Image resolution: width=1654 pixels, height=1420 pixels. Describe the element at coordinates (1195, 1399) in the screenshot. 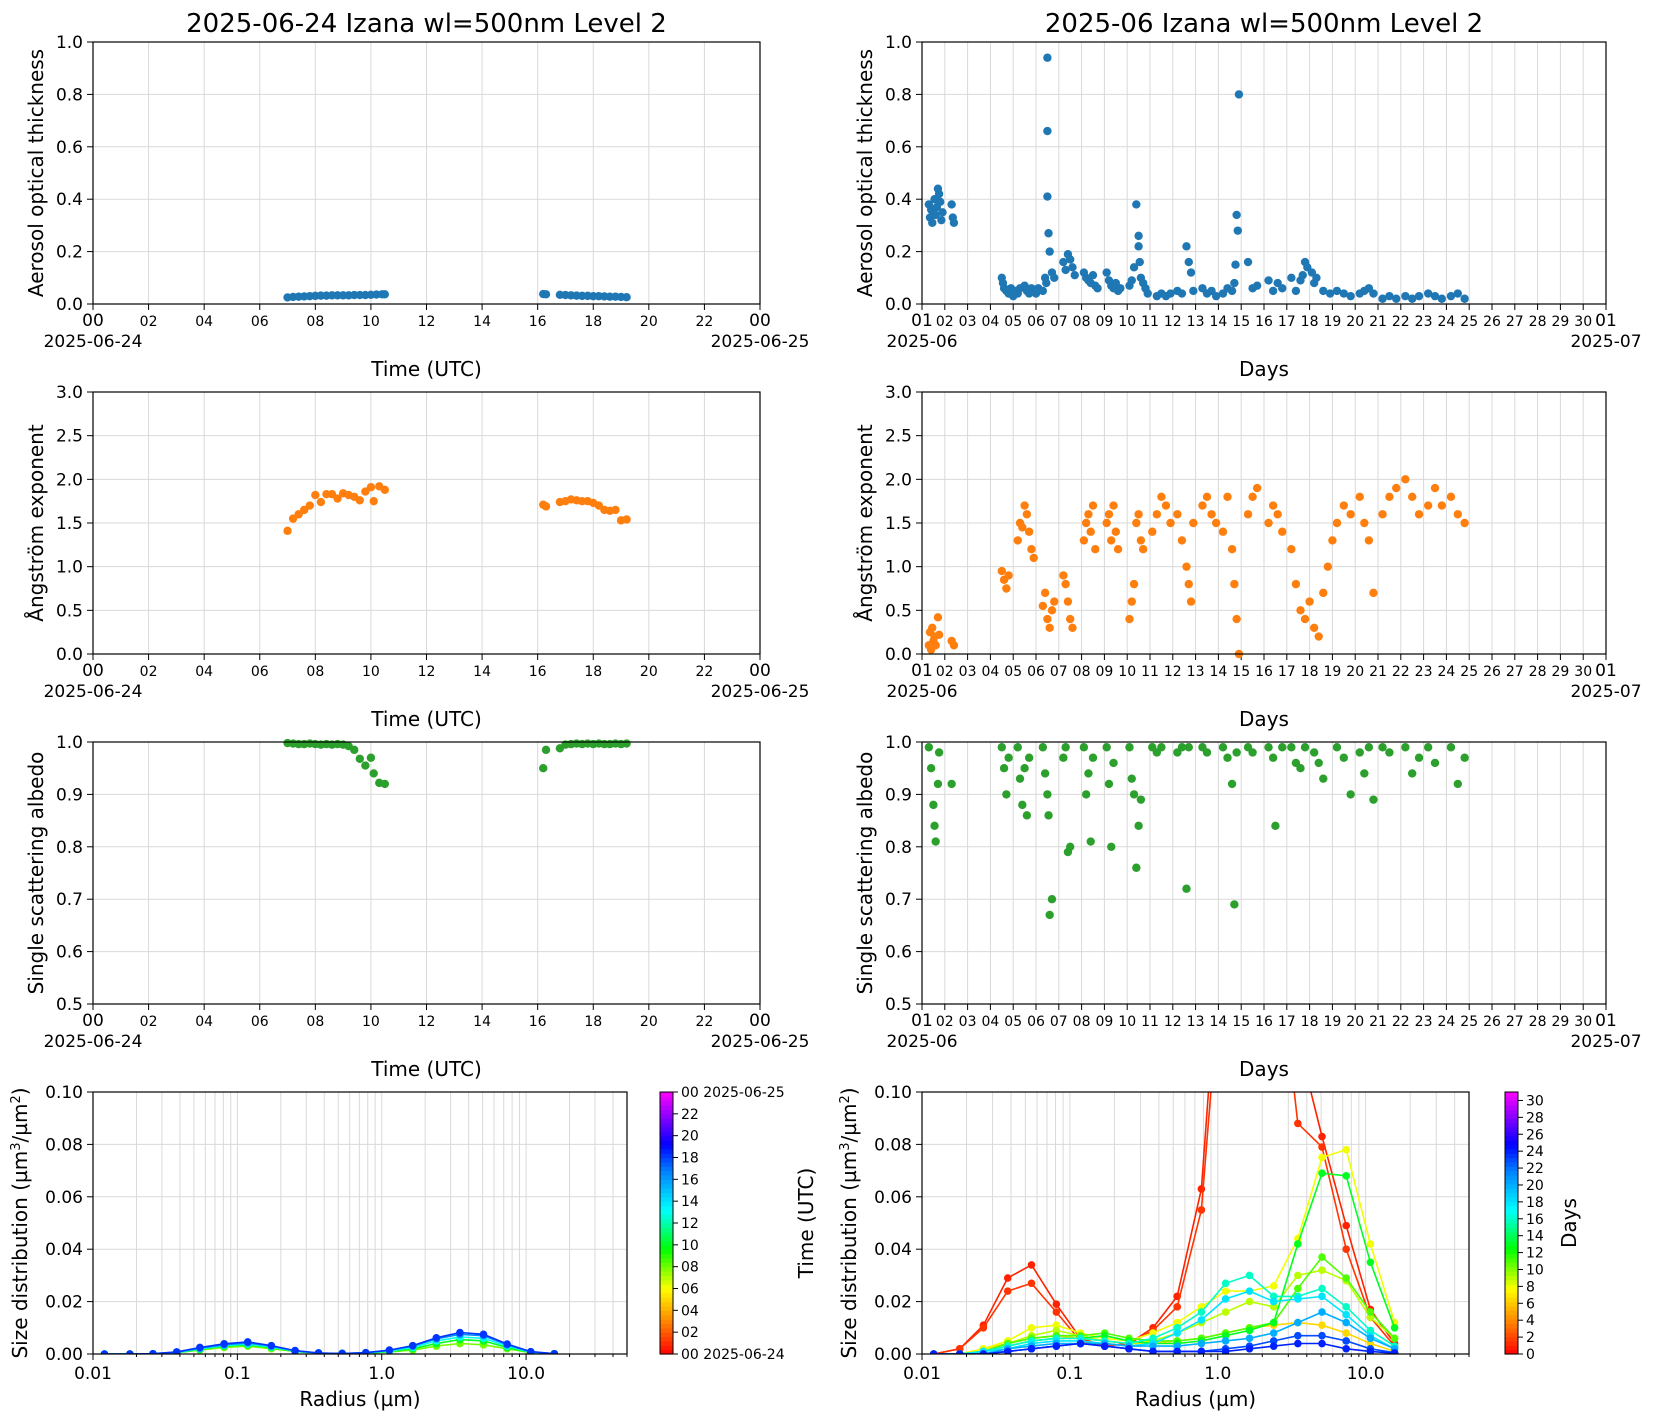

I see `x-axis-label: Radius (µm)` at that location.